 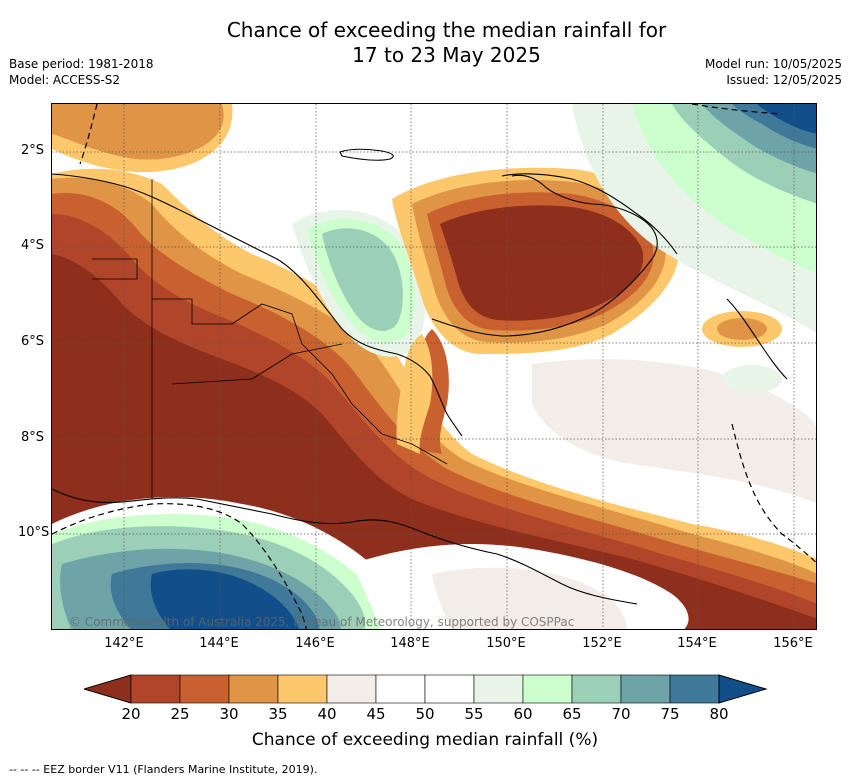 I want to click on colorbar-title: Chance of exceeding median rainfall (%), so click(x=425, y=740).